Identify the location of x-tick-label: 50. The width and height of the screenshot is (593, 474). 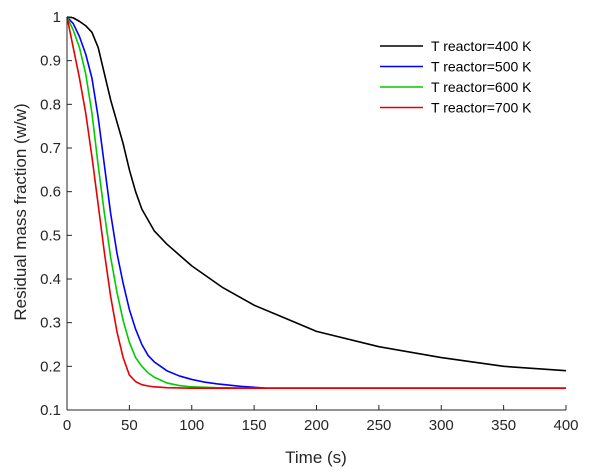
(129, 425).